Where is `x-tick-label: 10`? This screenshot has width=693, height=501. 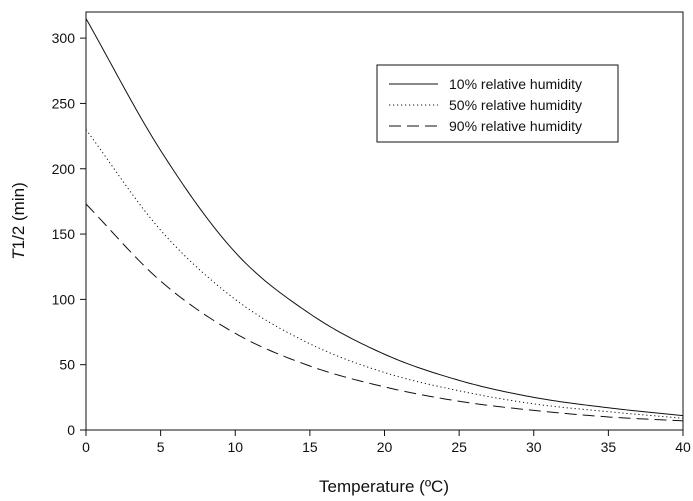 x-tick-label: 10 is located at coordinates (235, 447).